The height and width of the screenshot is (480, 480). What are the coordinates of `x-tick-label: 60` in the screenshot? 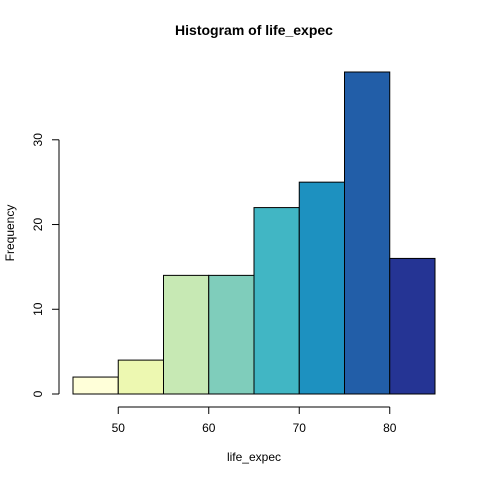 It's located at (209, 428).